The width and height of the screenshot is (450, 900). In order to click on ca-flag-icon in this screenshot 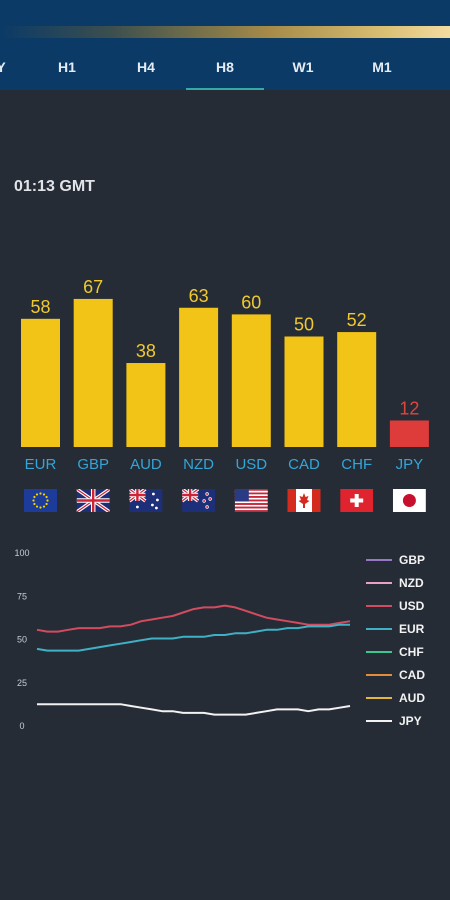, I will do `click(304, 500)`.